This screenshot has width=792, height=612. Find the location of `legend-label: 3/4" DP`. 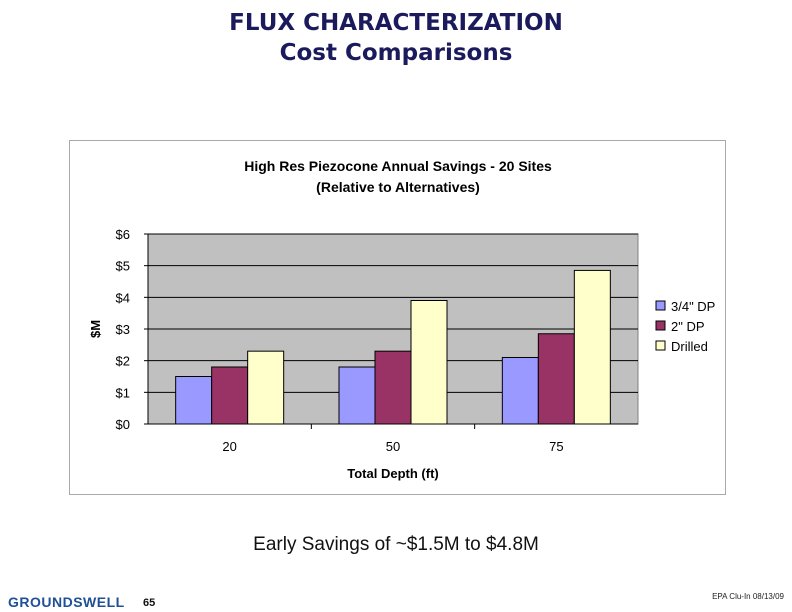

legend-label: 3/4" DP is located at coordinates (693, 306).